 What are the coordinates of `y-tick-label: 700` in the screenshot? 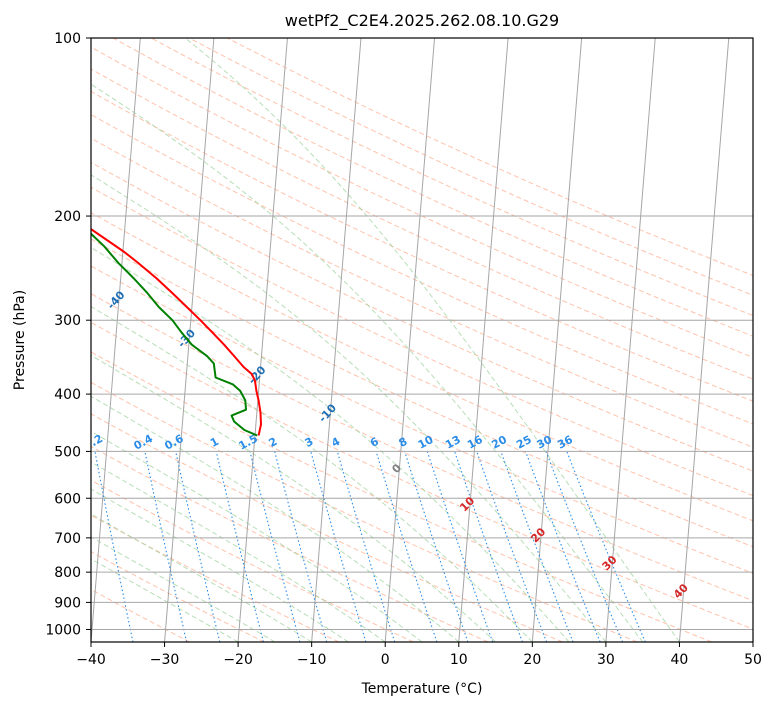 It's located at (67, 539).